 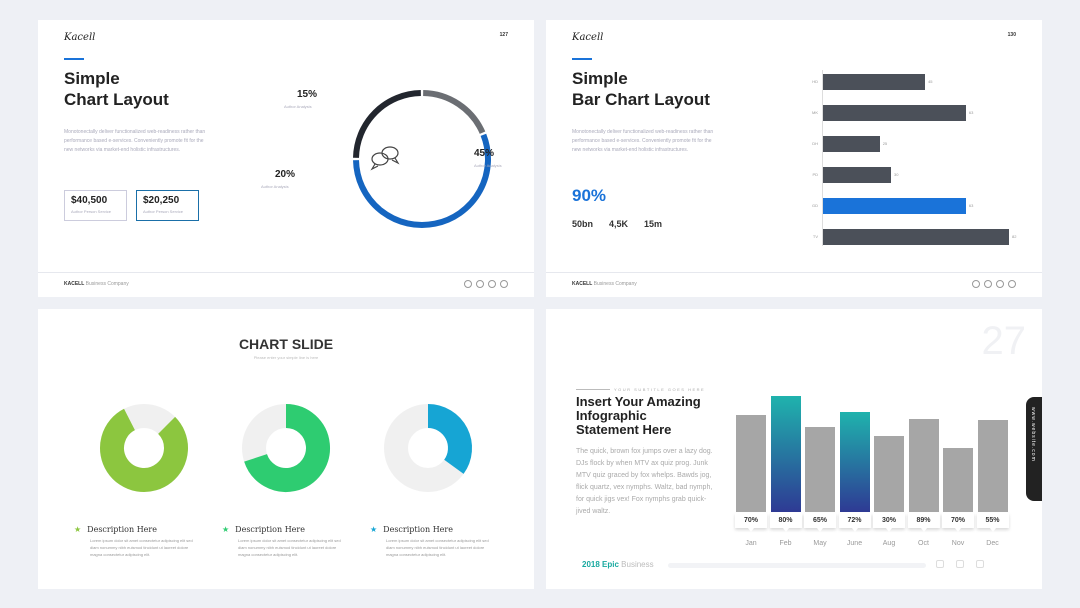 What do you see at coordinates (653, 224) in the screenshot?
I see `stat-3: 15m` at bounding box center [653, 224].